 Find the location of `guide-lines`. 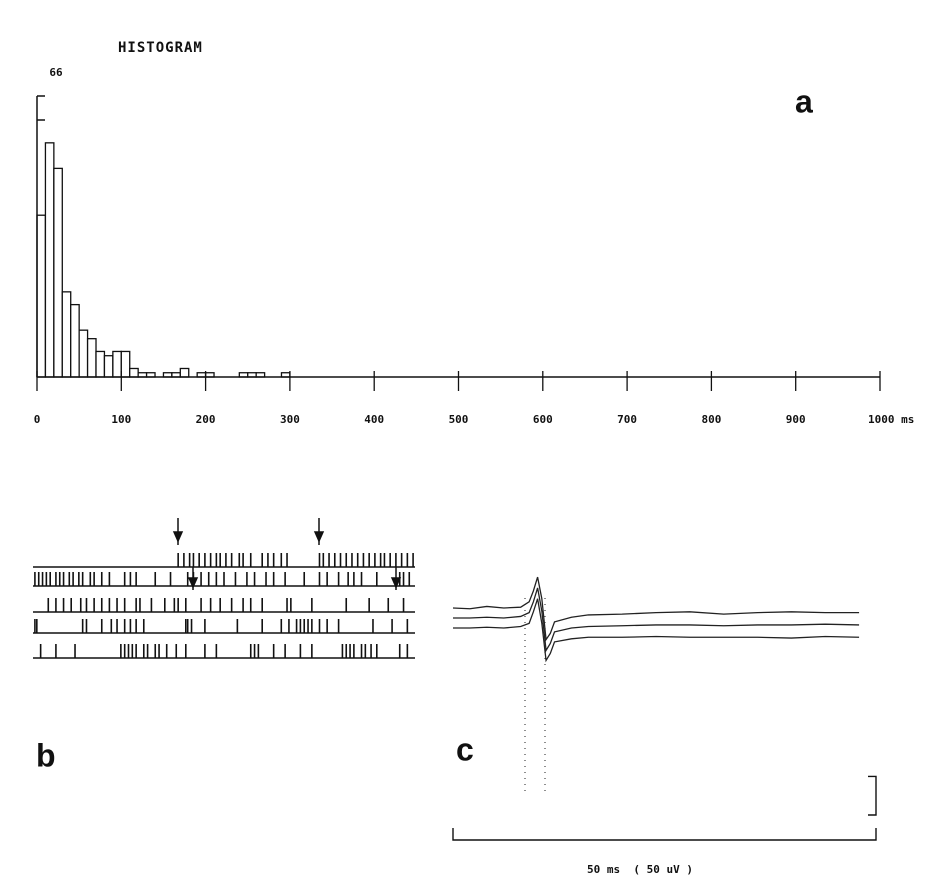

guide-lines is located at coordinates (535, 695).